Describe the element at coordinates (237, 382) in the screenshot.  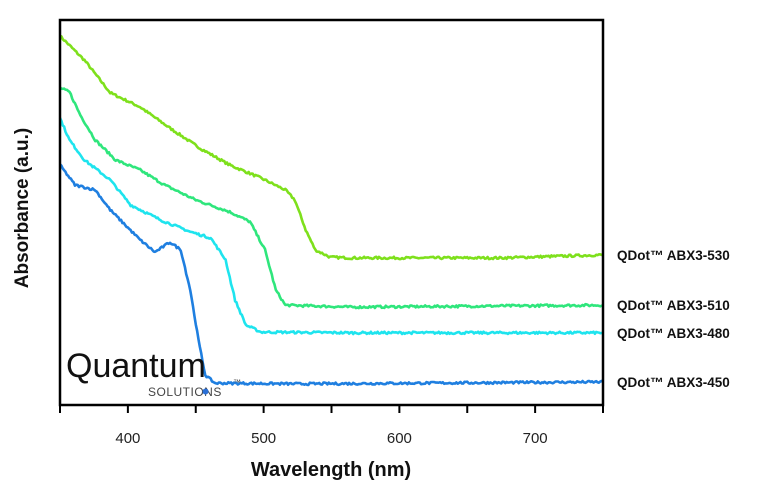
I see `logo-tm: ™` at that location.